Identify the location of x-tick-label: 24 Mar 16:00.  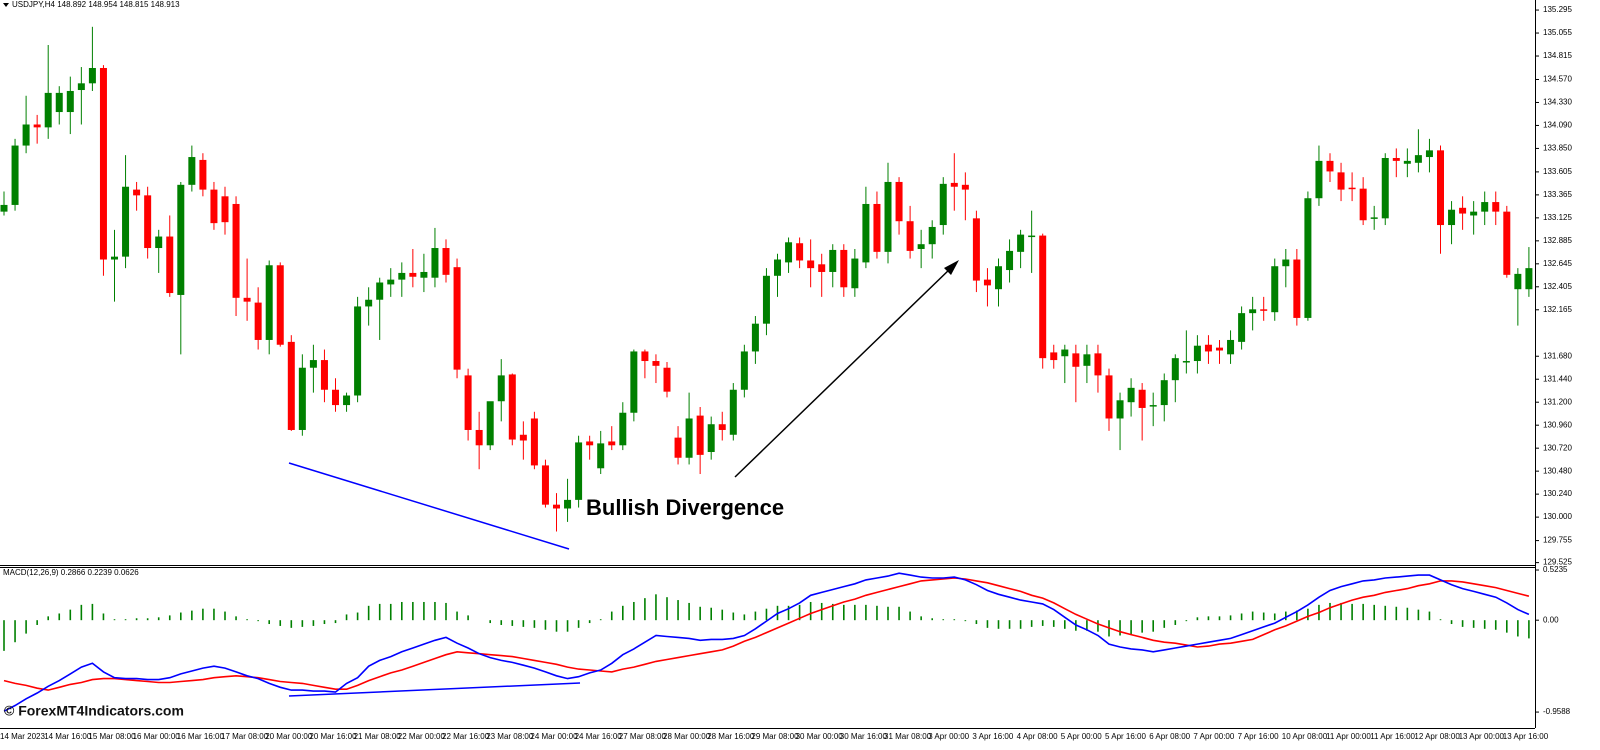
(599, 736).